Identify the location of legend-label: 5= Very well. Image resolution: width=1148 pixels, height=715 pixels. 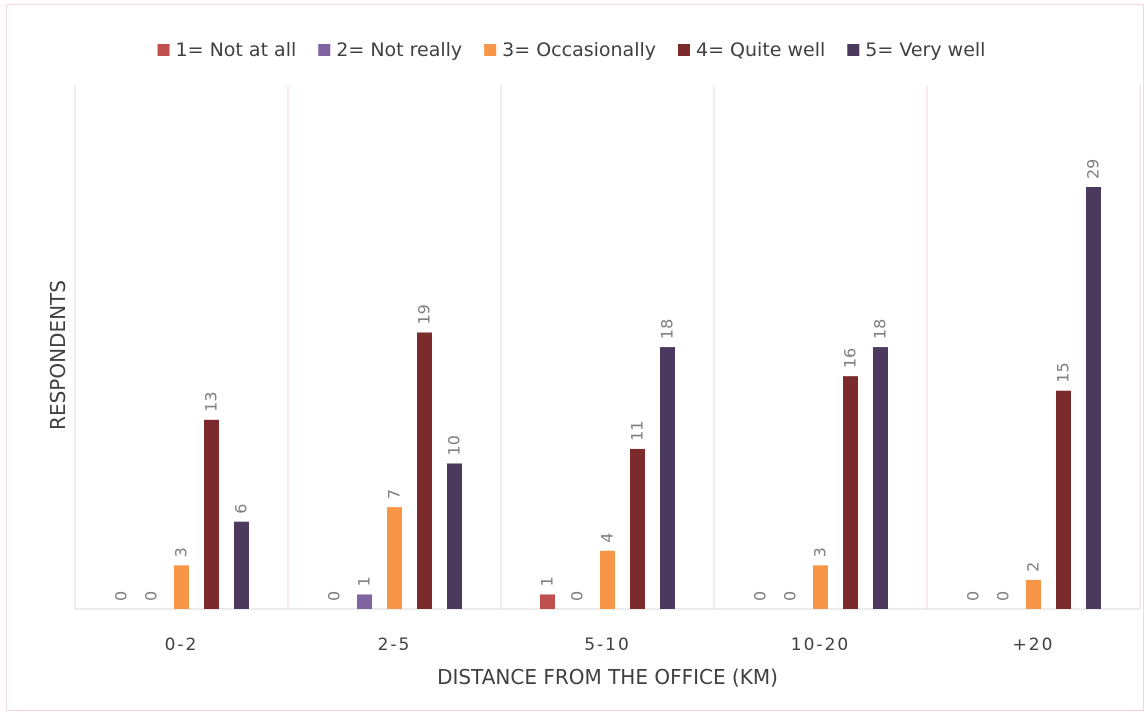
(925, 50).